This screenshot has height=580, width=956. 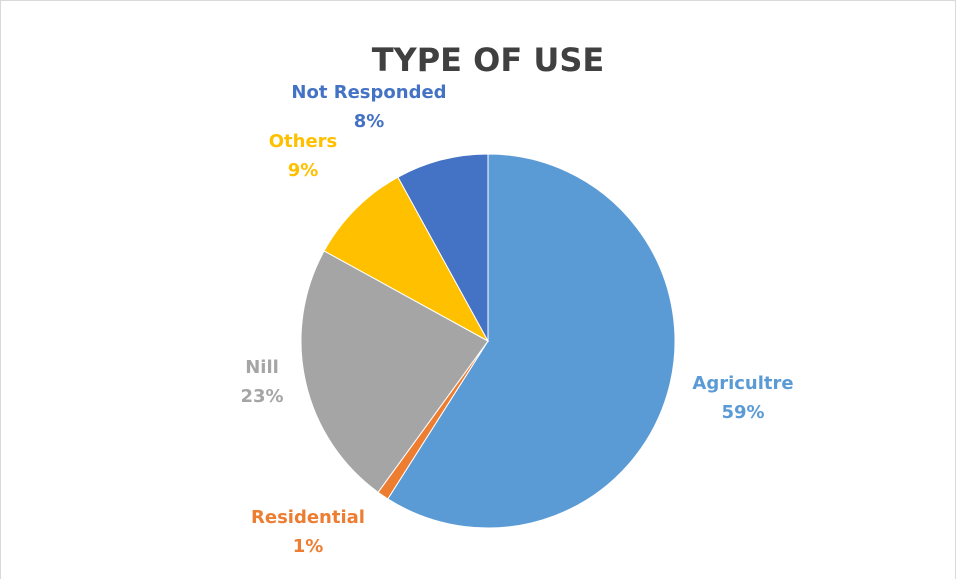 I want to click on pie-slice-others, so click(x=406, y=259).